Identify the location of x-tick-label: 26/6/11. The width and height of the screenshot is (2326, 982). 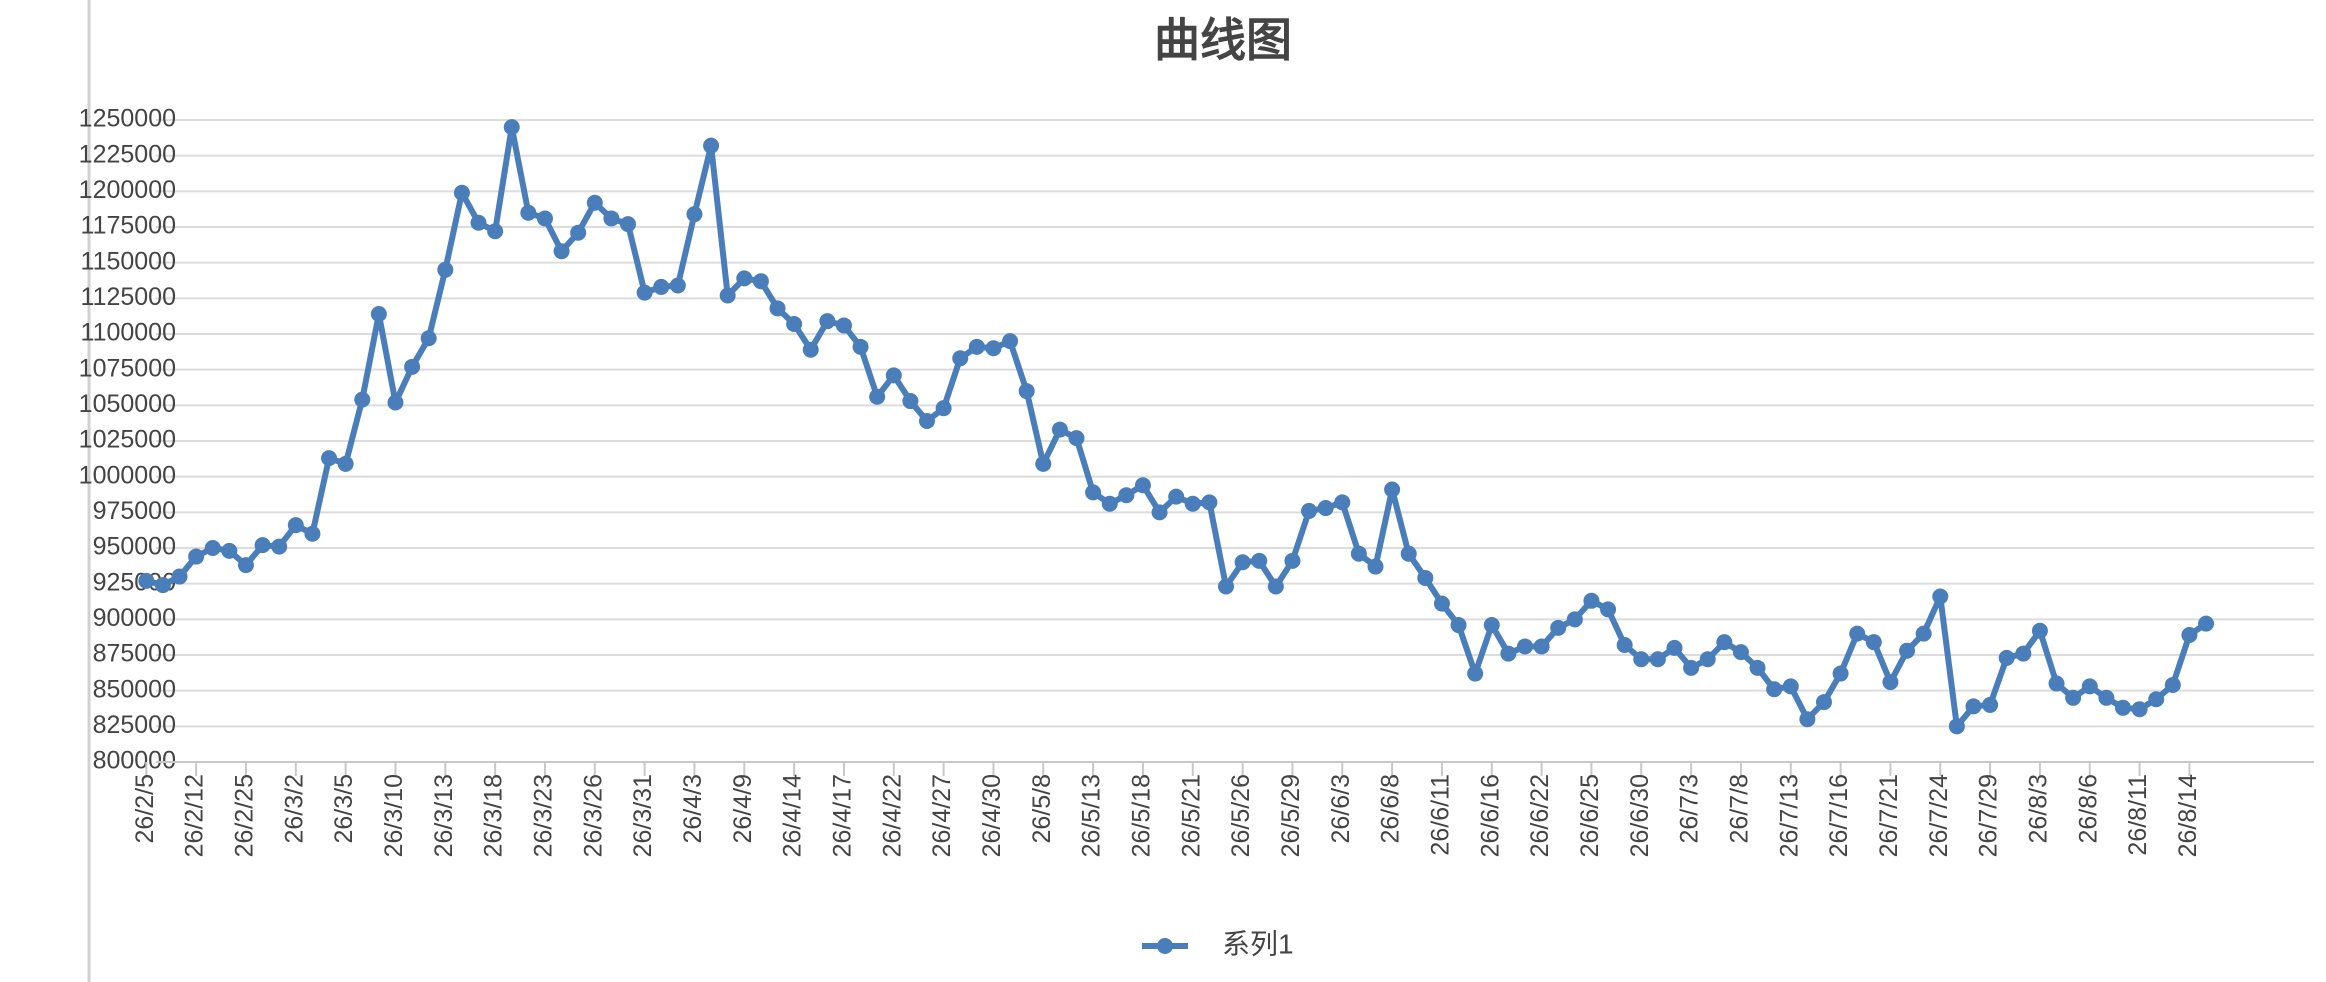
(1441, 815).